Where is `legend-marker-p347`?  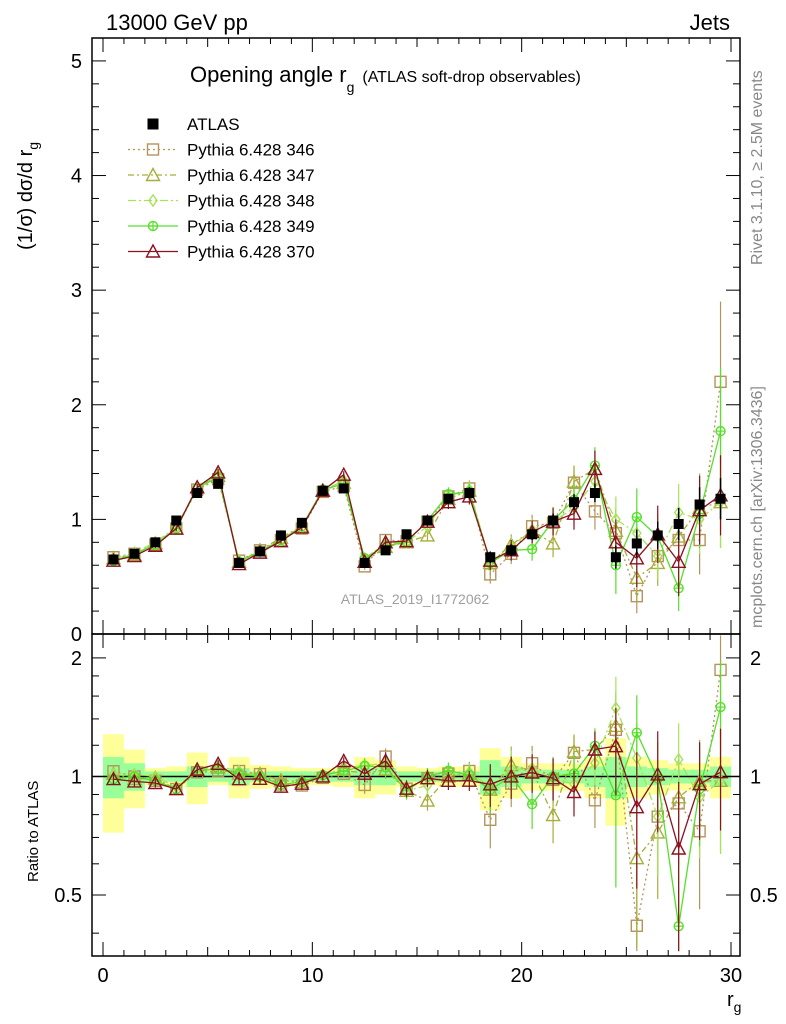
legend-marker-p347 is located at coordinates (153, 174).